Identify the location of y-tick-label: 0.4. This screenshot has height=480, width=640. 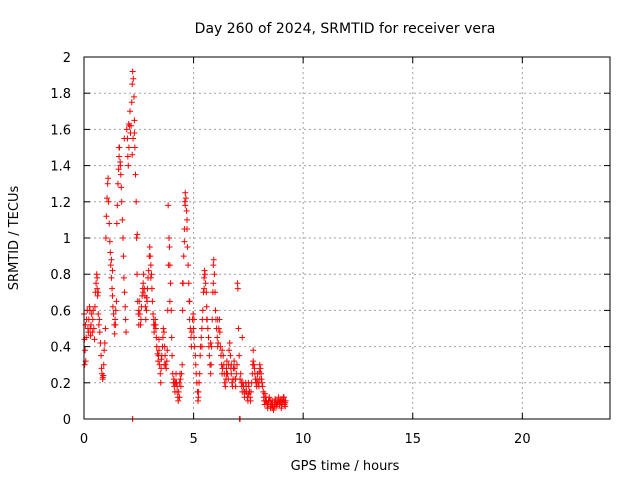
(60, 348).